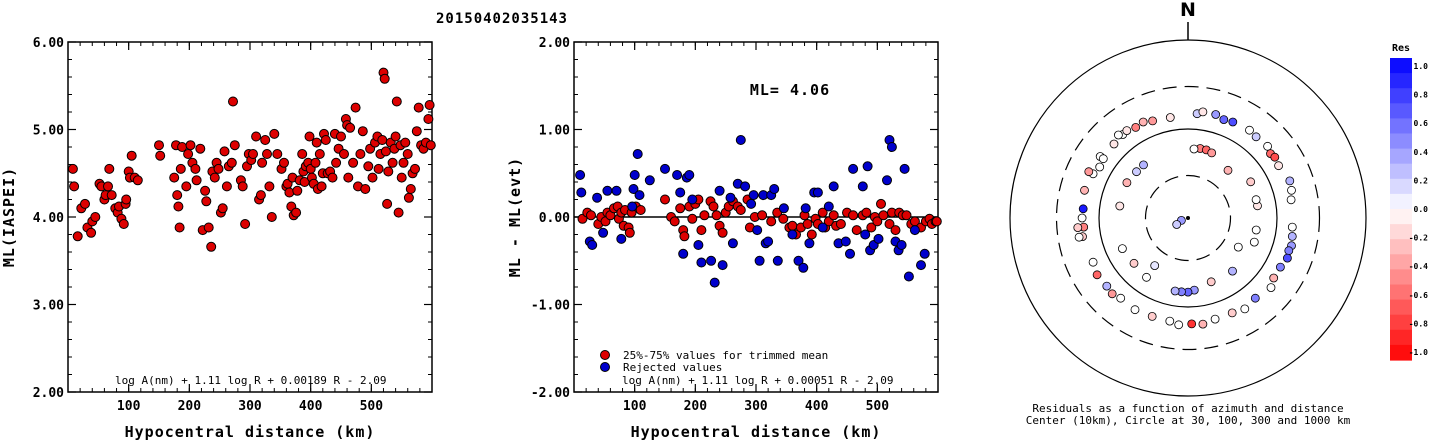  I want to click on y-tick-label: 0.00, so click(554, 218).